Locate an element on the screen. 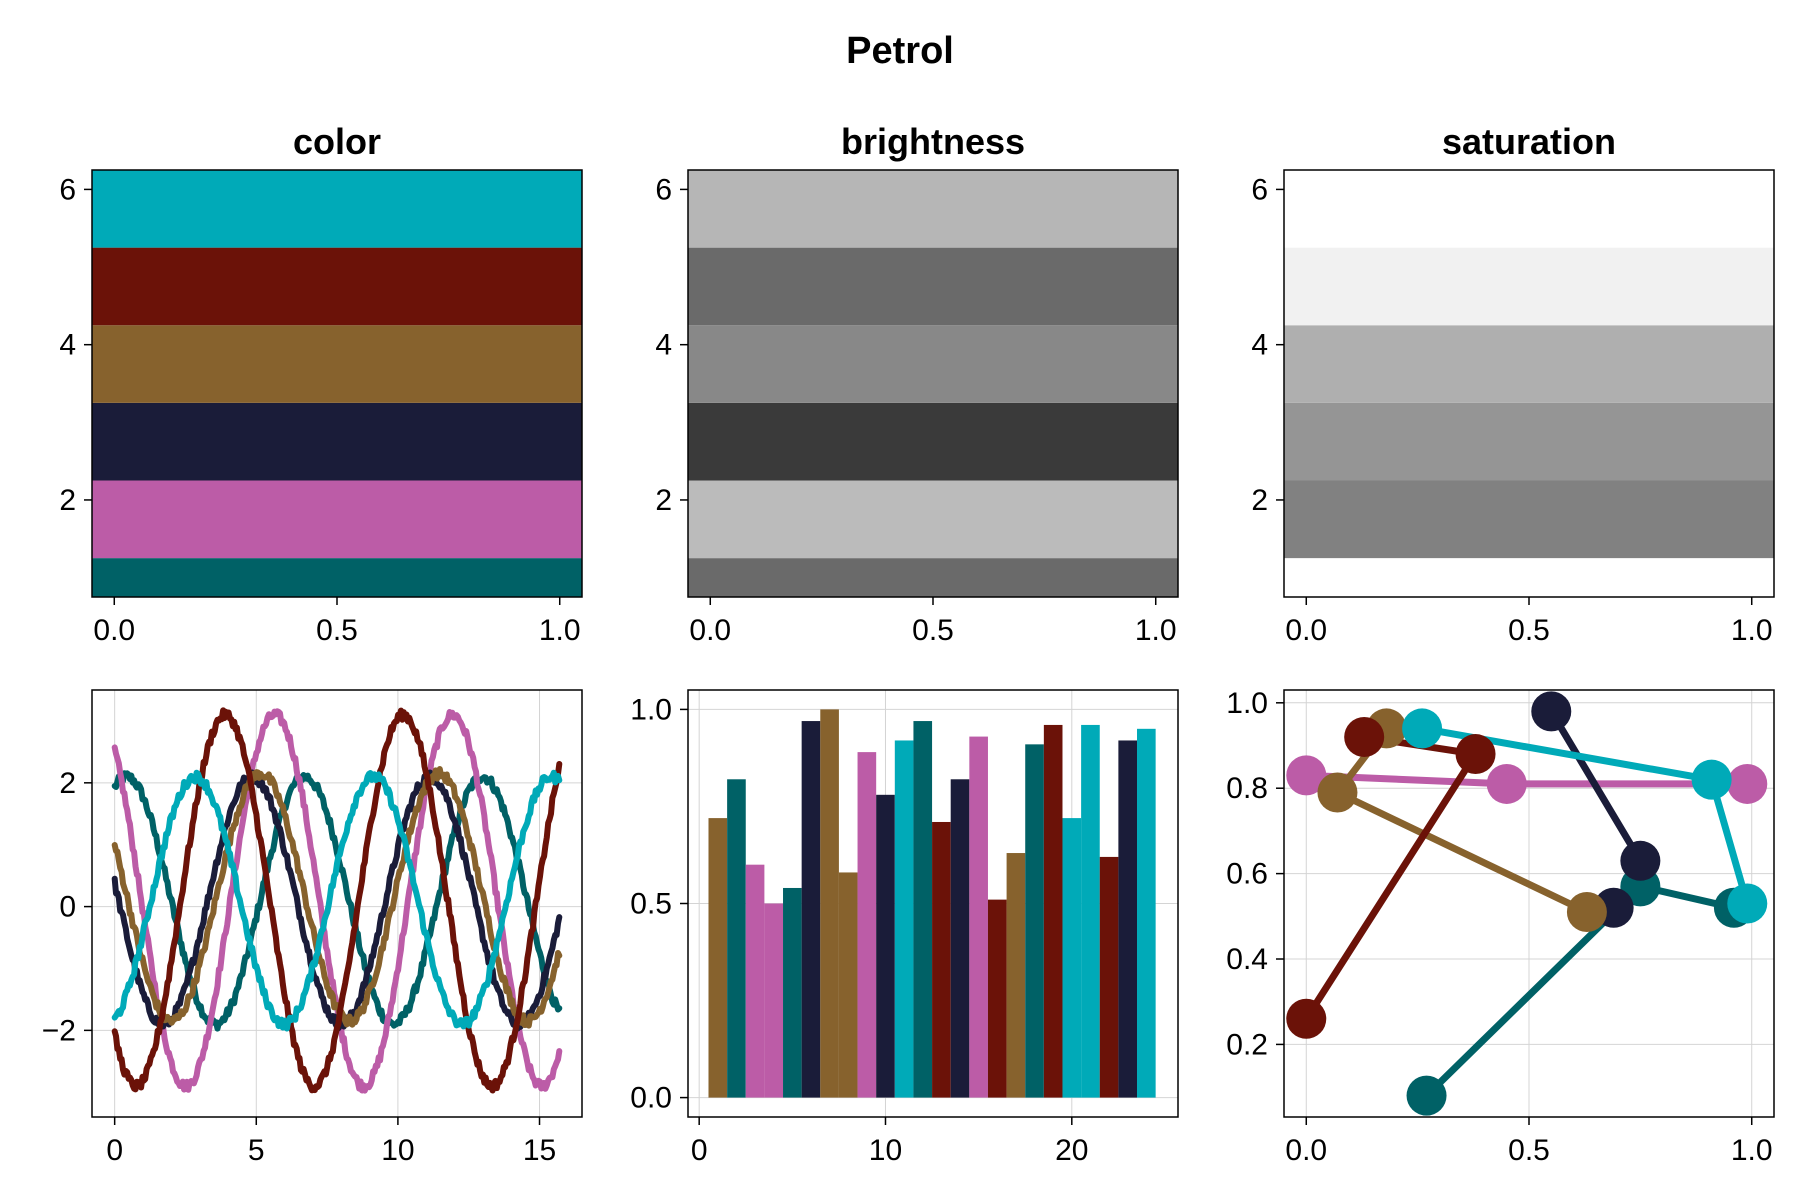 This screenshot has height=1200, width=1800. axis-frame is located at coordinates (337, 903).